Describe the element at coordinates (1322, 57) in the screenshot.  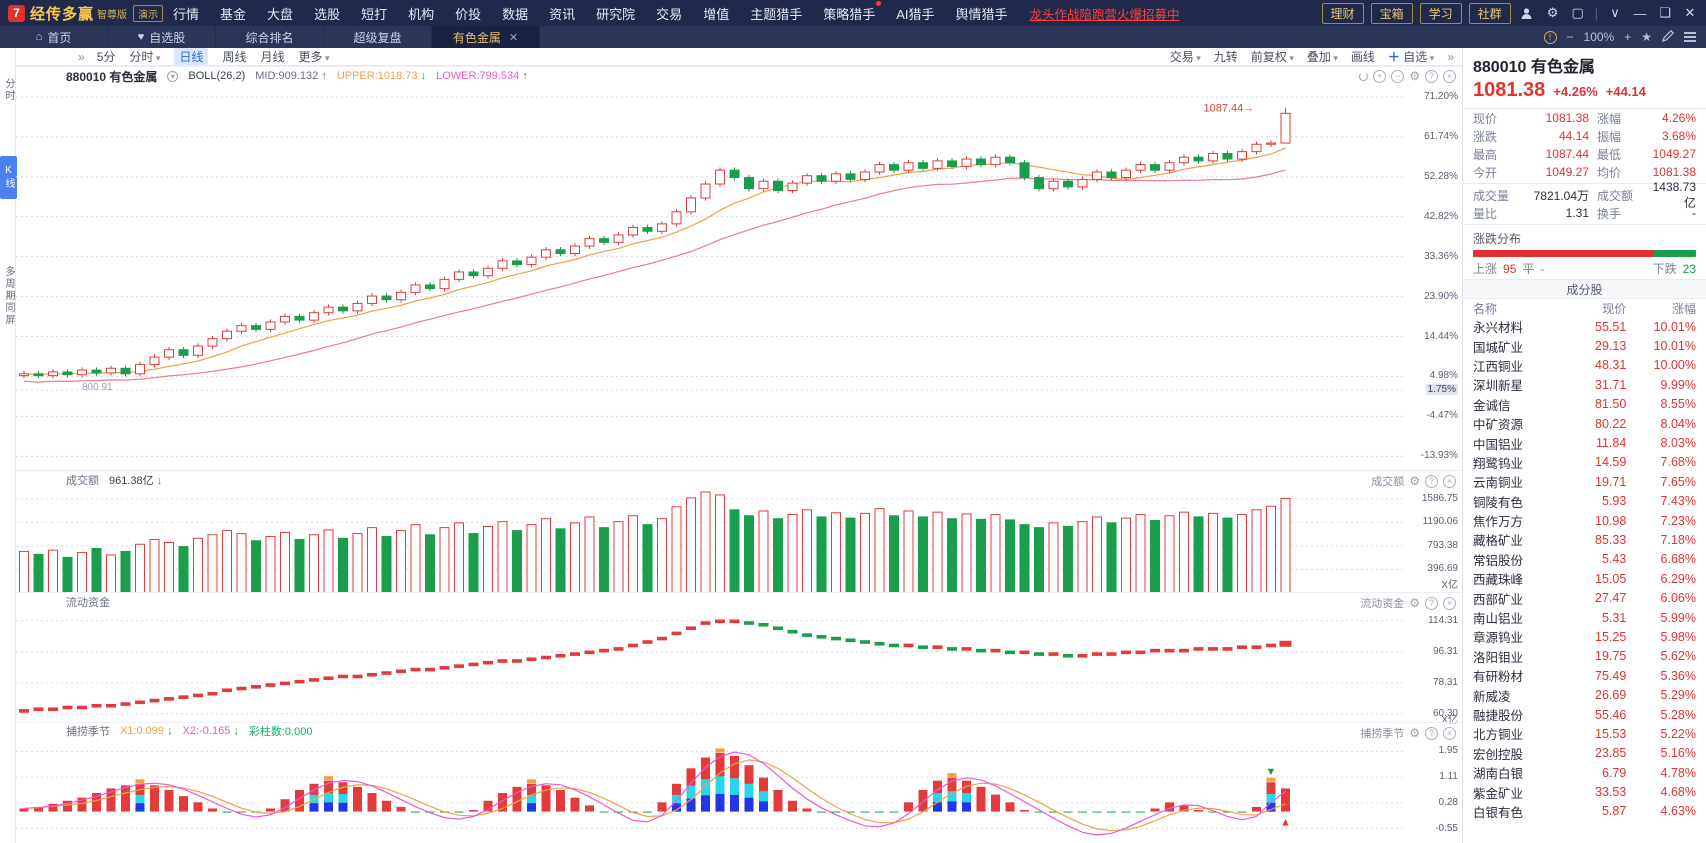
I see `tool-叠加: 叠加 ▾` at that location.